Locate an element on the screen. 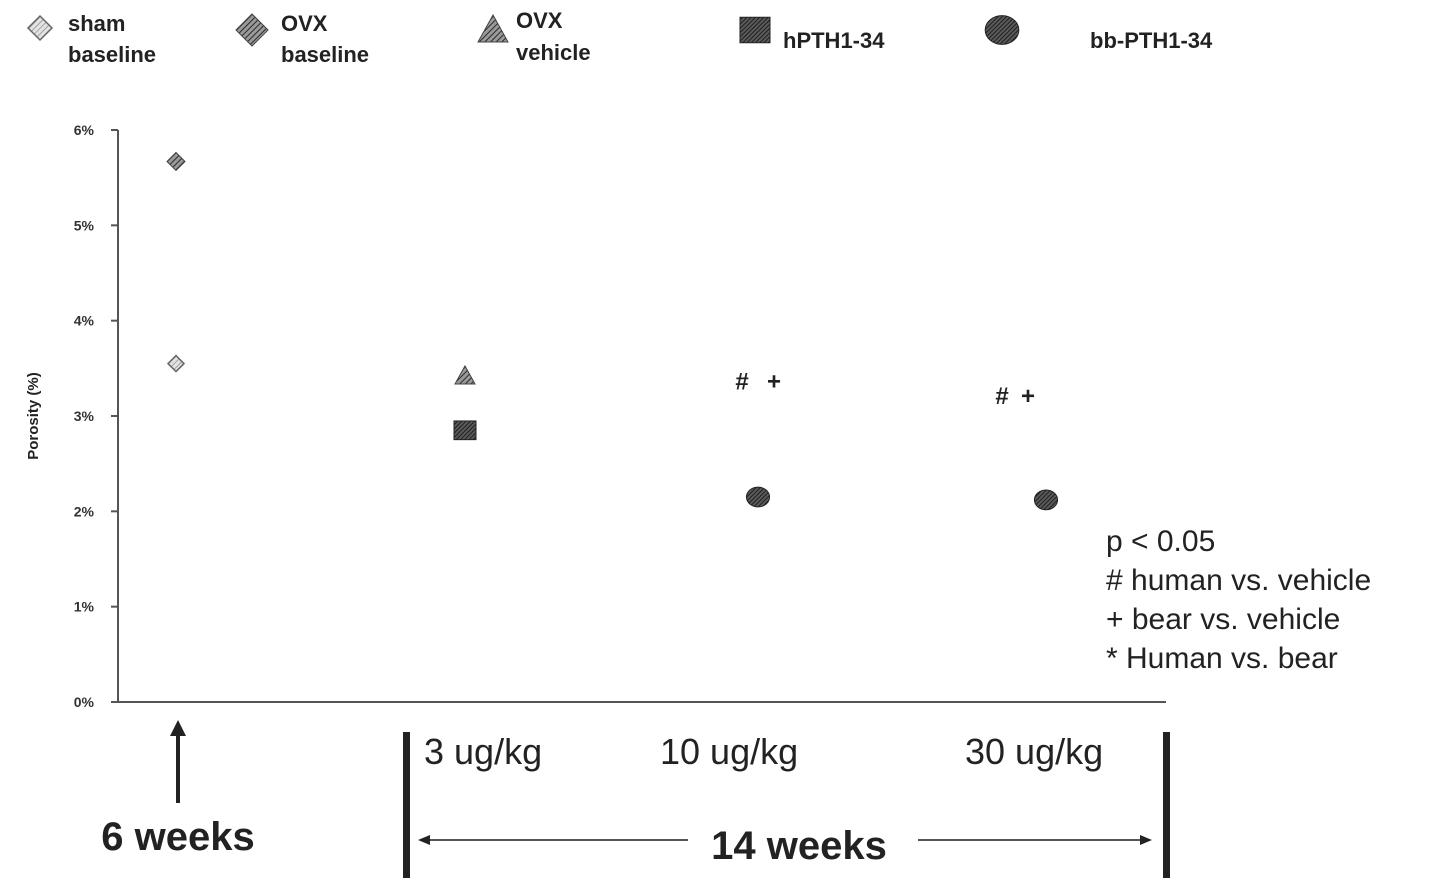 Image resolution: width=1437 pixels, height=882 pixels. y-tick-label: 2% is located at coordinates (84, 511).